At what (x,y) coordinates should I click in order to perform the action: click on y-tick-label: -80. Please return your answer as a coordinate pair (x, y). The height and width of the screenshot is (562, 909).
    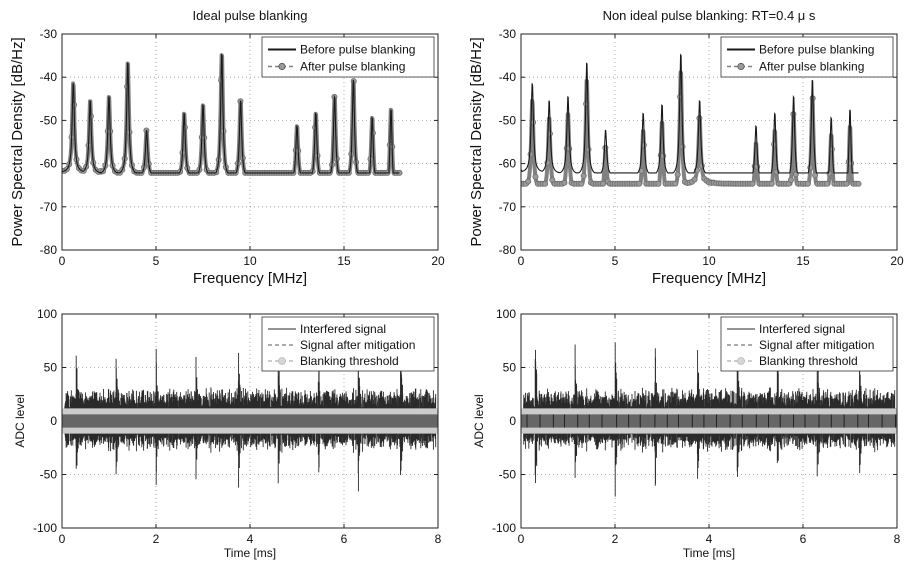
    Looking at the image, I should click on (49, 250).